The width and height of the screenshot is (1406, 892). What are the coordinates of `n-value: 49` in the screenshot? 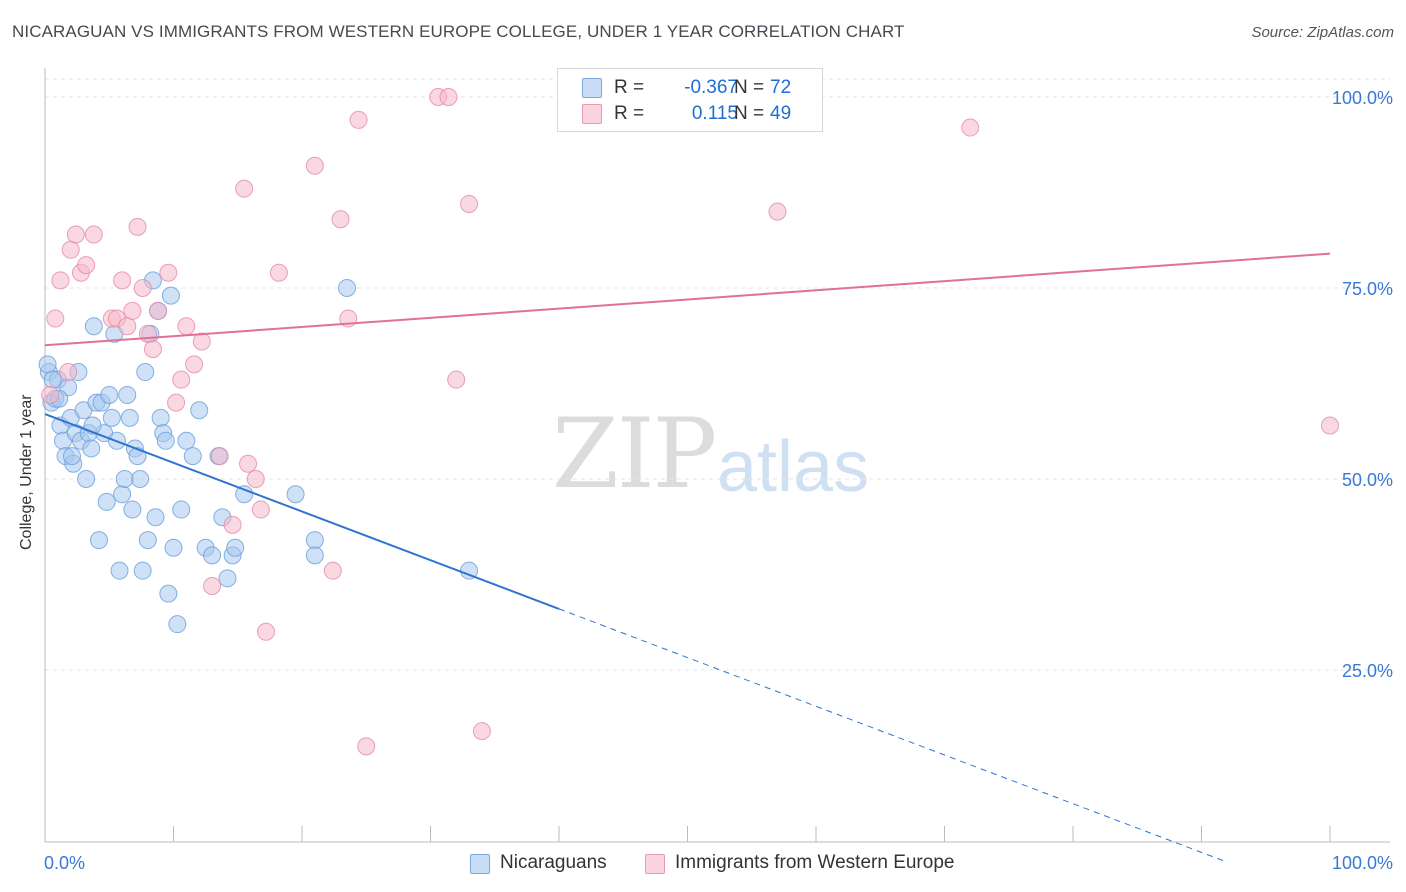 It's located at (781, 113).